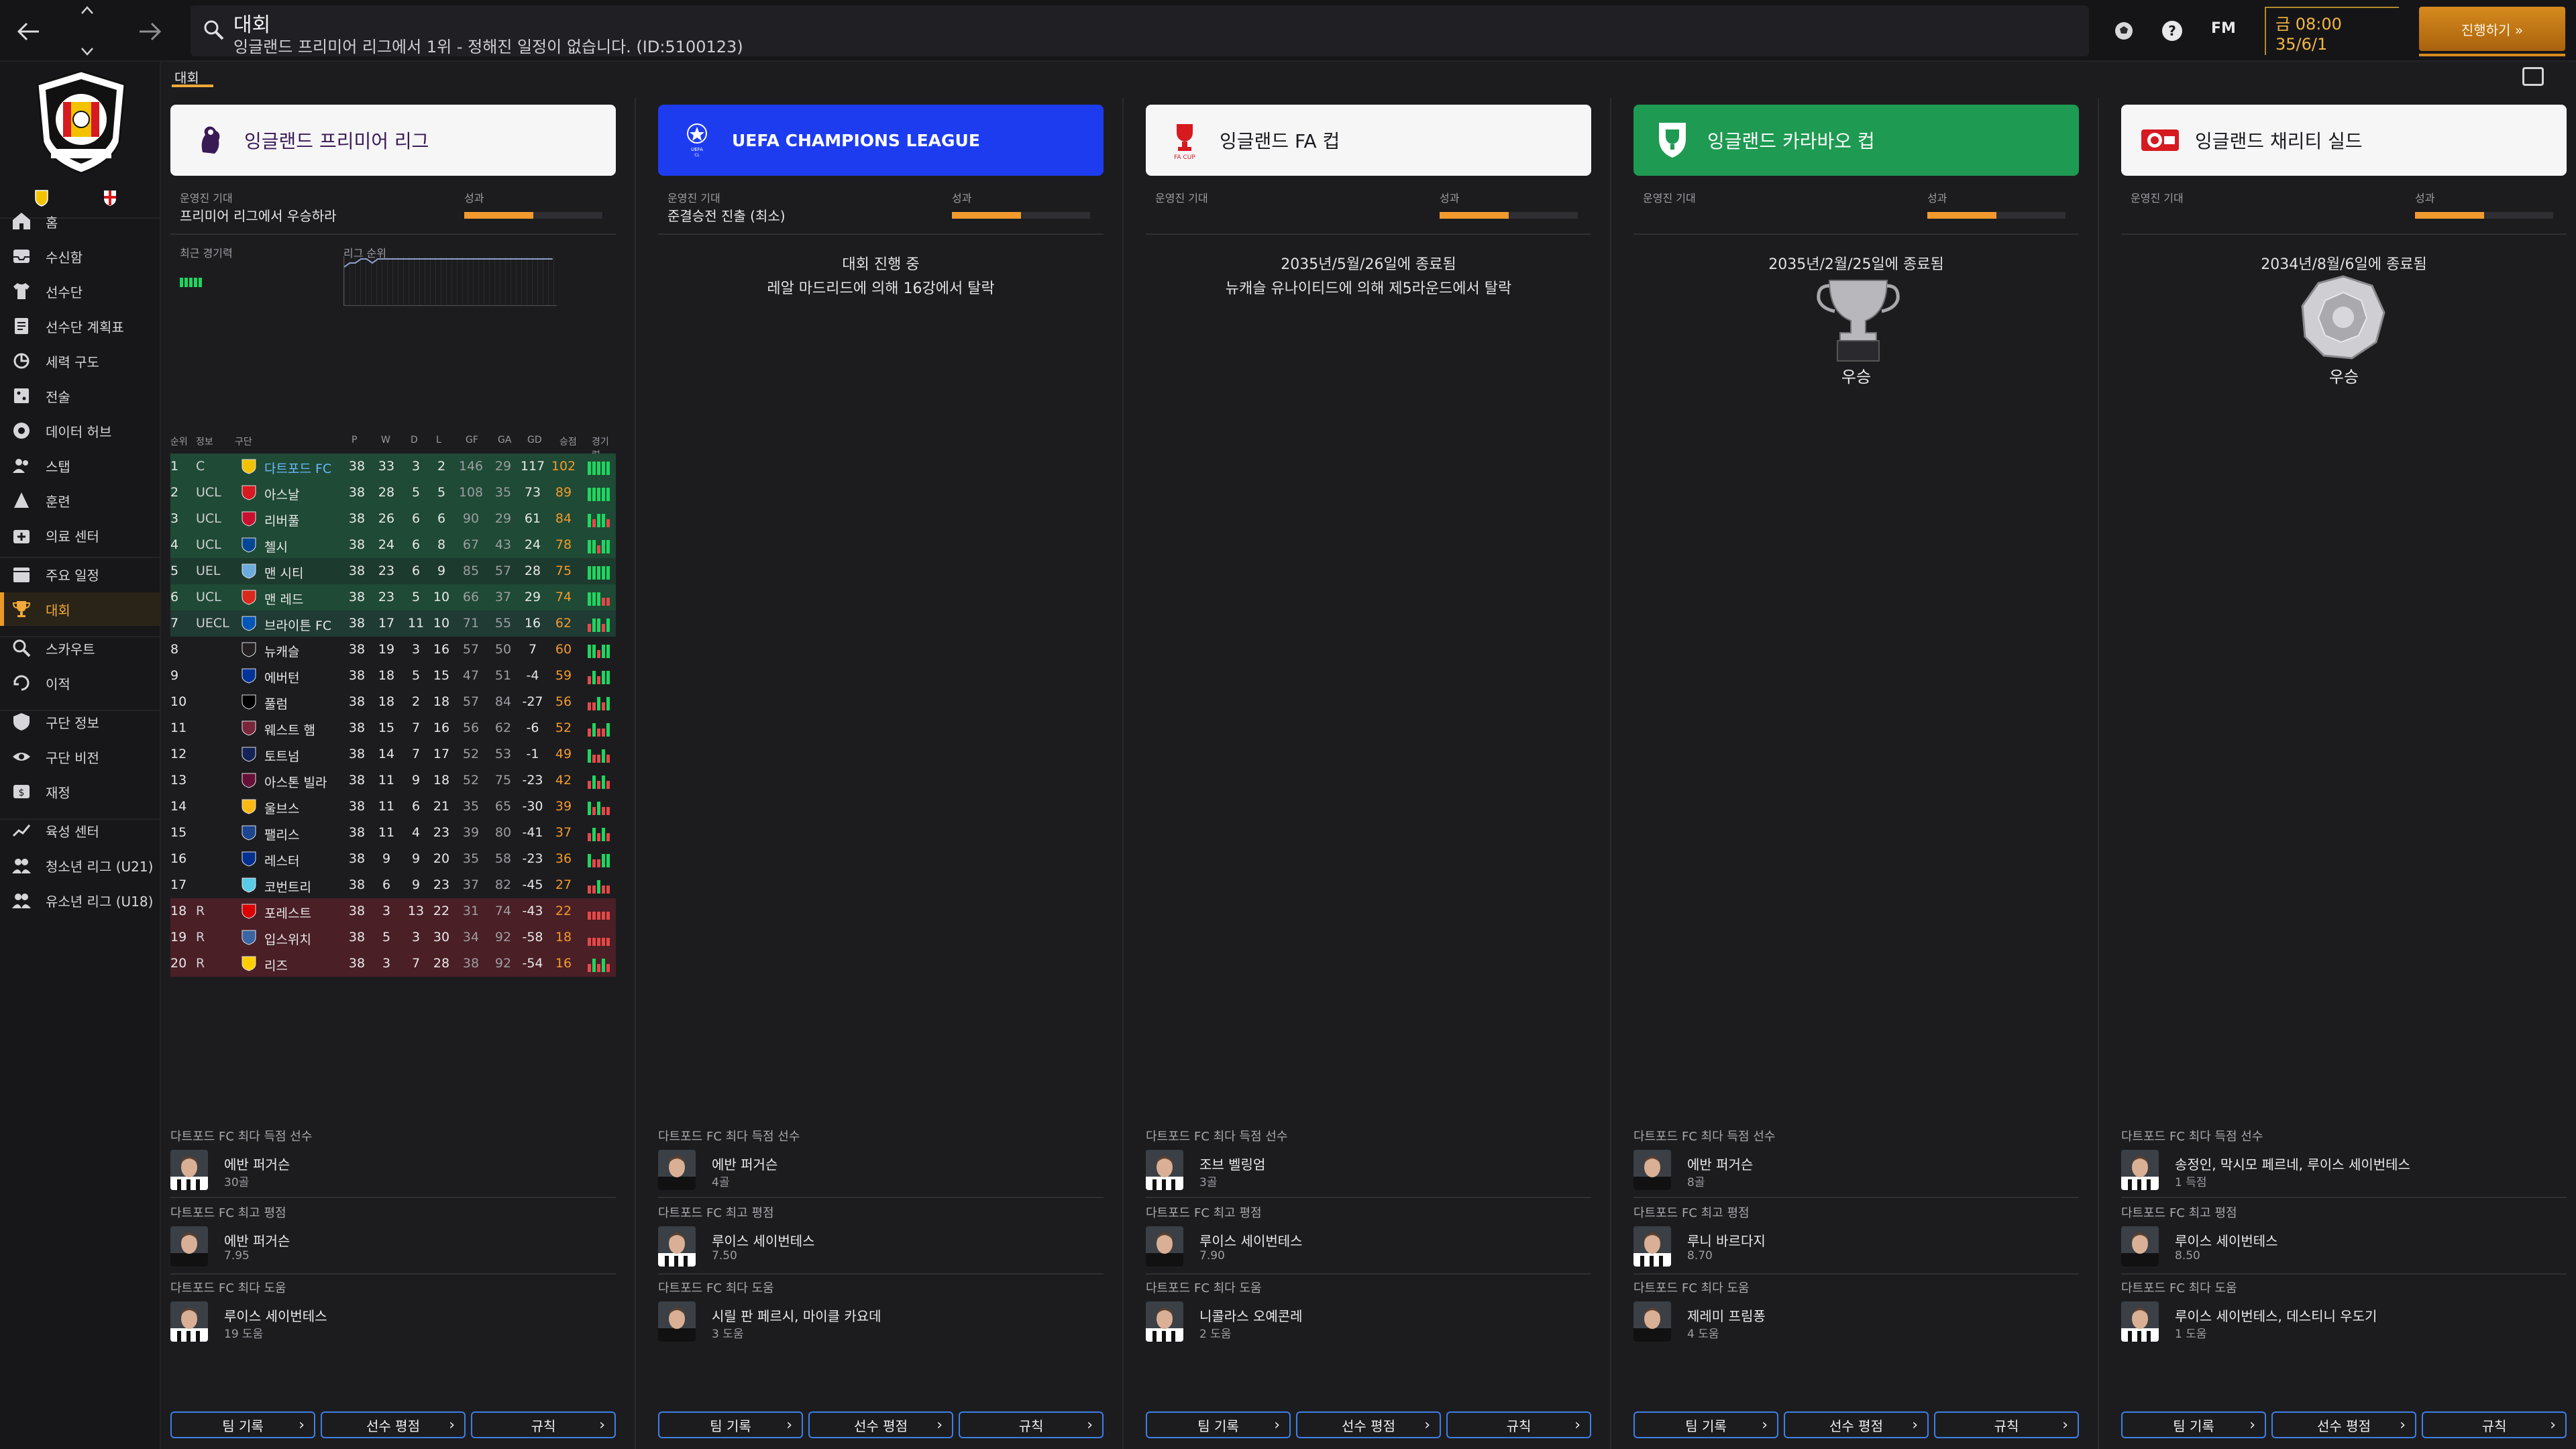 This screenshot has width=2576, height=1449. I want to click on player-name: 제레미 프림퐁, so click(1726, 1316).